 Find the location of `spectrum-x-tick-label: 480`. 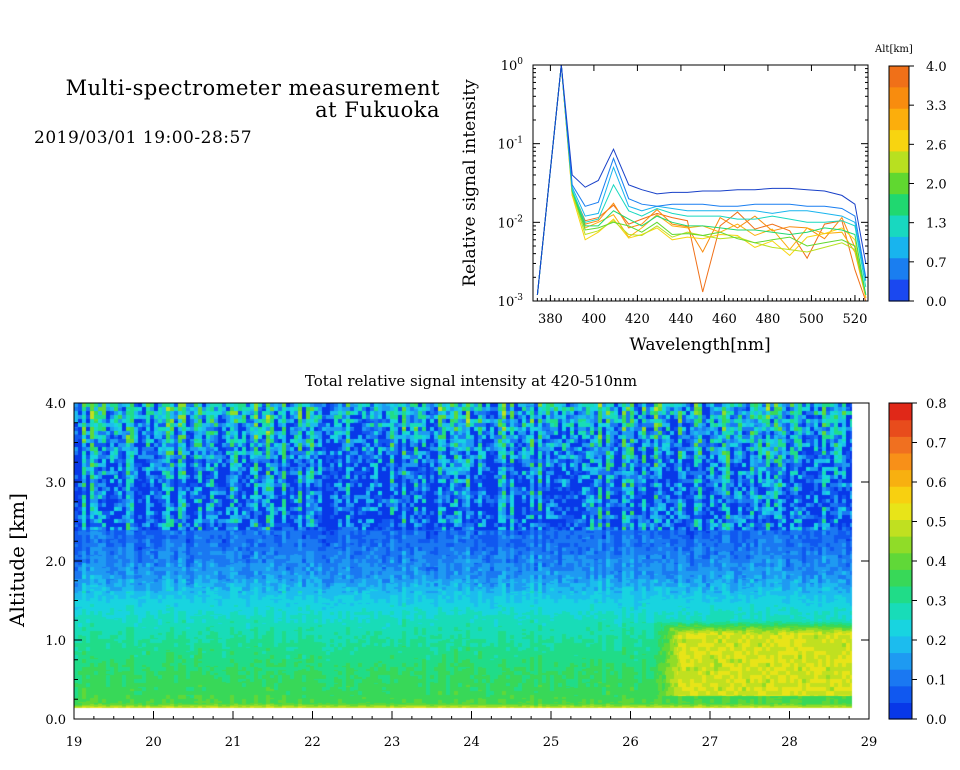

spectrum-x-tick-label: 480 is located at coordinates (768, 319).